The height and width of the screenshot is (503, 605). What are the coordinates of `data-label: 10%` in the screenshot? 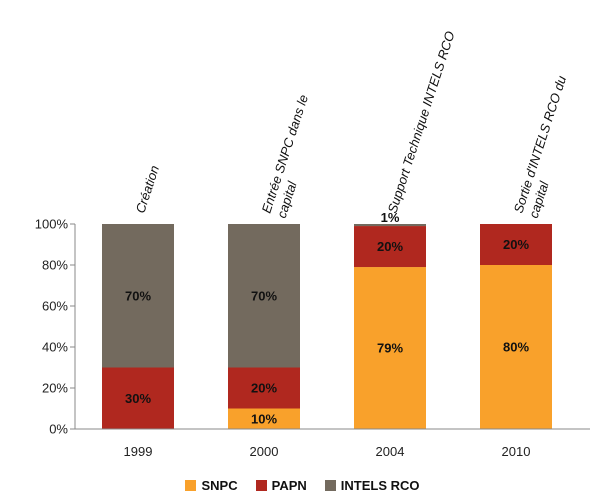 It's located at (264, 418).